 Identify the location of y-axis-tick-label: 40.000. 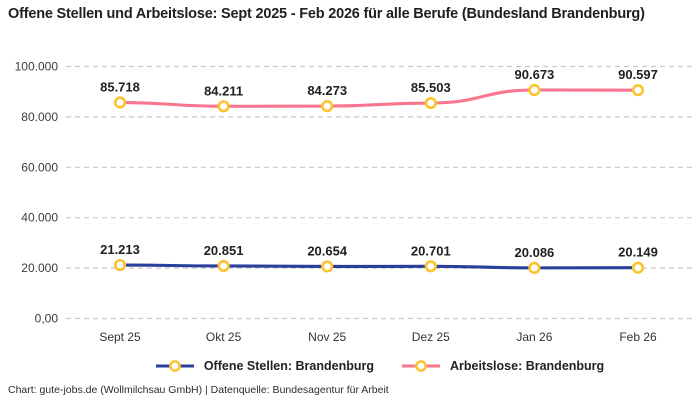
(39, 218).